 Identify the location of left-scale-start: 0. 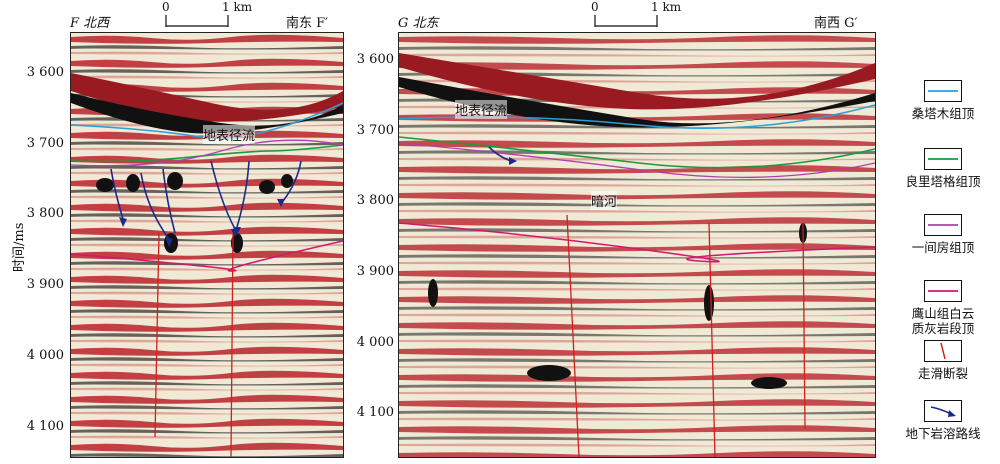
(166, 7).